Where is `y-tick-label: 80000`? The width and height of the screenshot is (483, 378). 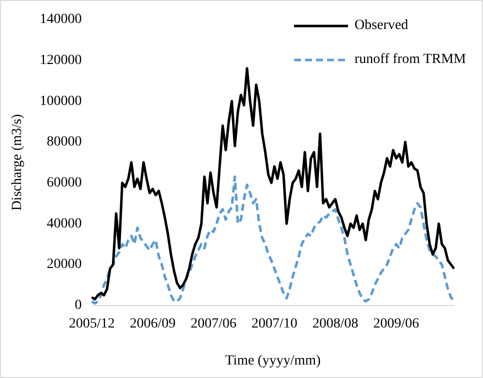
y-tick-label: 80000 is located at coordinates (64, 142).